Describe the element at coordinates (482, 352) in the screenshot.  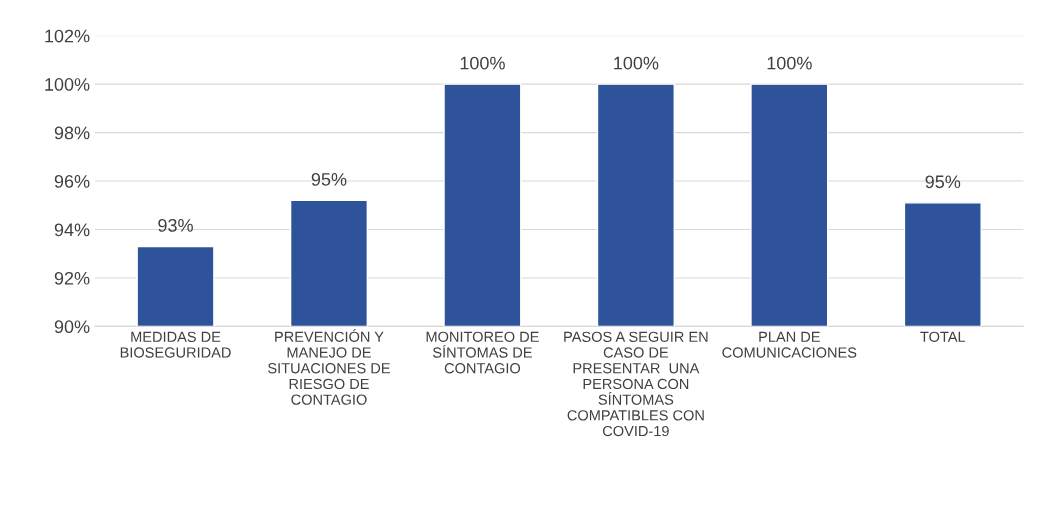
I see `x-tick-label: MONITOREO DE SÍNTOMAS DE CONTAGIO` at that location.